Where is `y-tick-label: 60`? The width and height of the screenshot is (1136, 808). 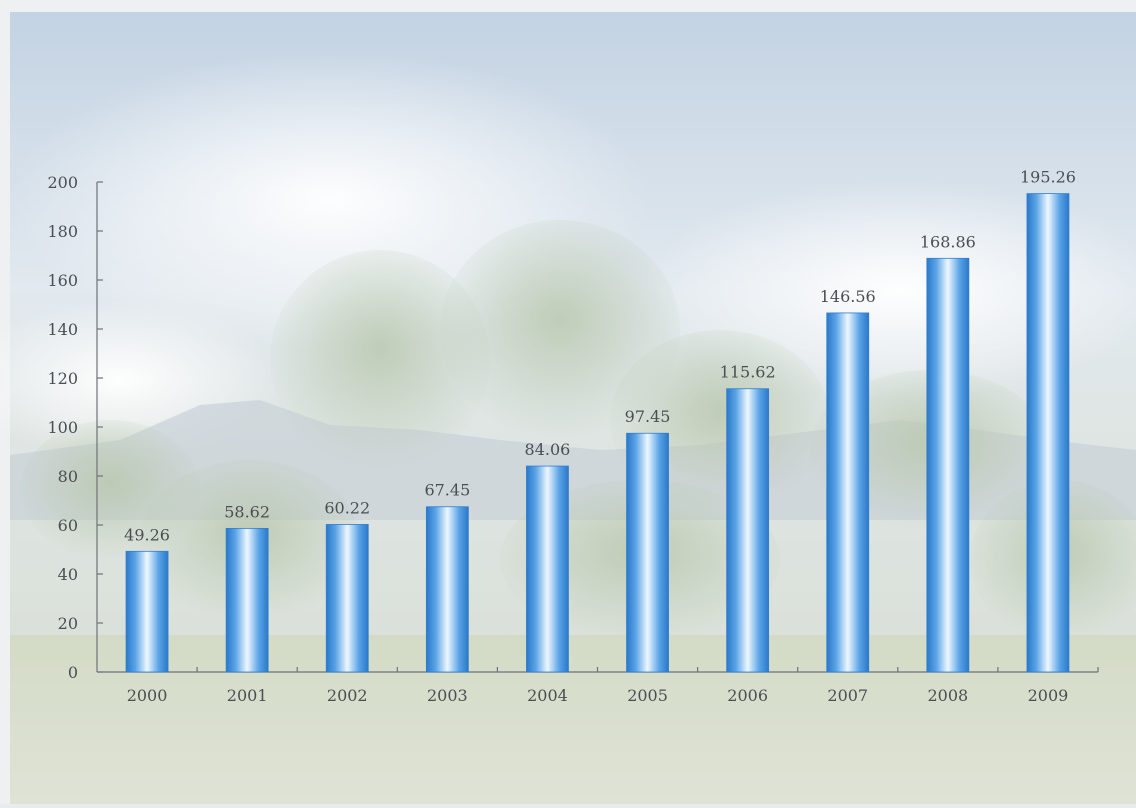
y-tick-label: 60 is located at coordinates (68, 525).